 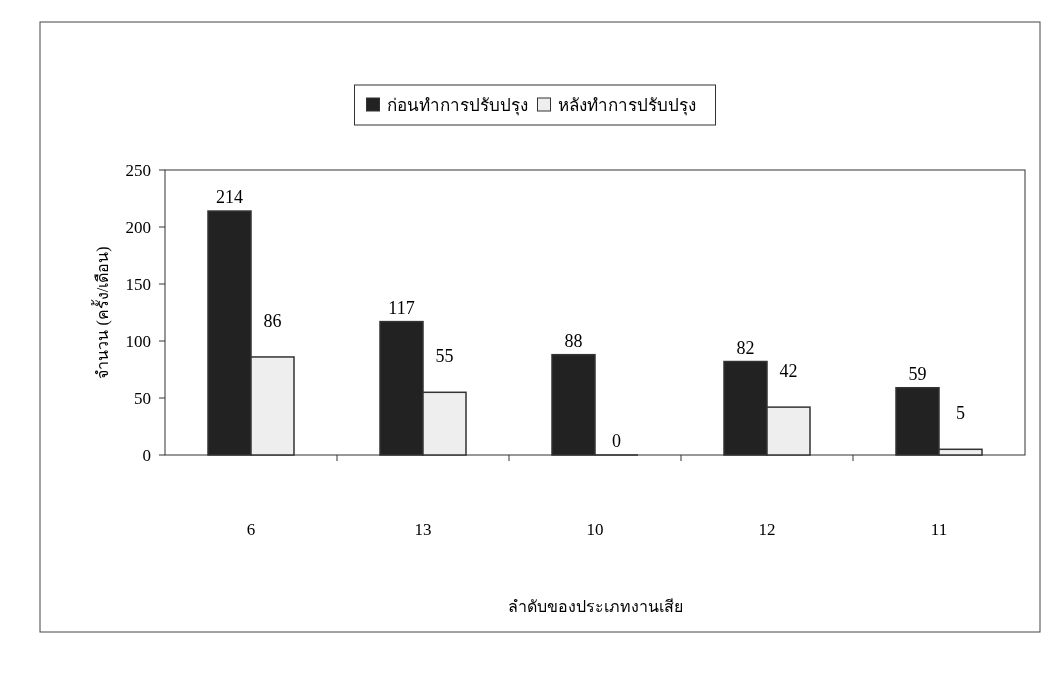 I want to click on x-axis-title: ลำดับของประเภทงานเสีย, so click(x=595, y=606).